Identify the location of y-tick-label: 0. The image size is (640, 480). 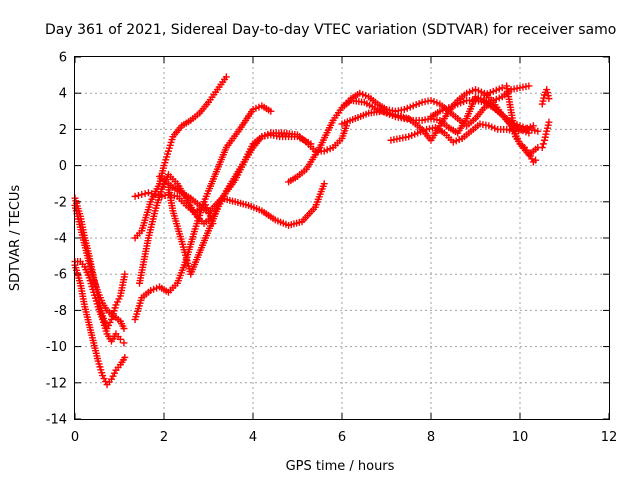
(63, 166).